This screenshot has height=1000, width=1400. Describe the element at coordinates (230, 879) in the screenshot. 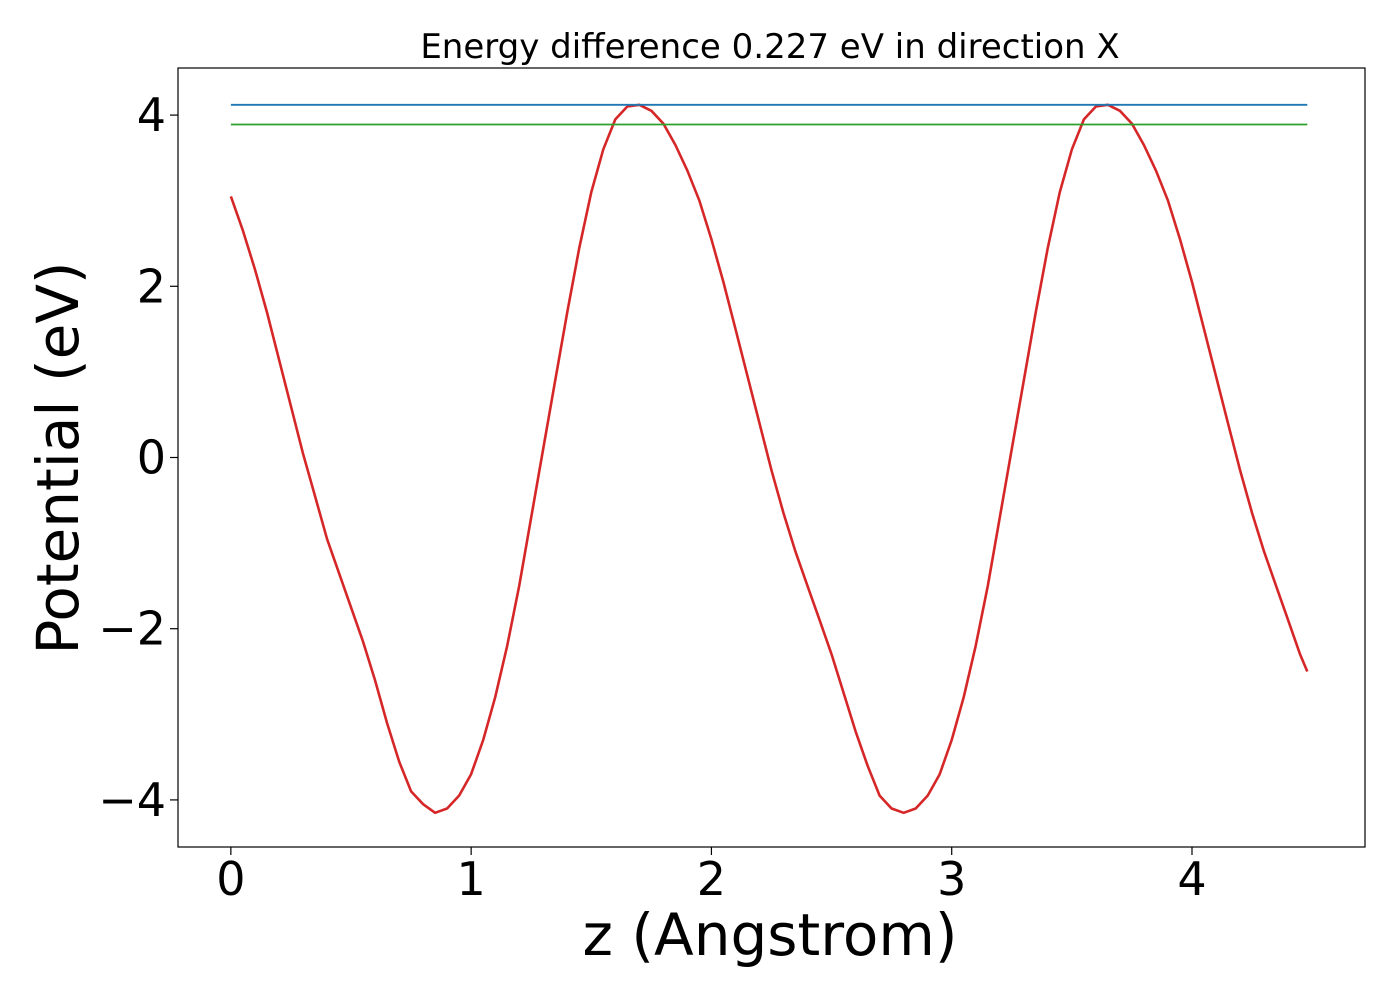

I see `x-tick-label: 0` at that location.